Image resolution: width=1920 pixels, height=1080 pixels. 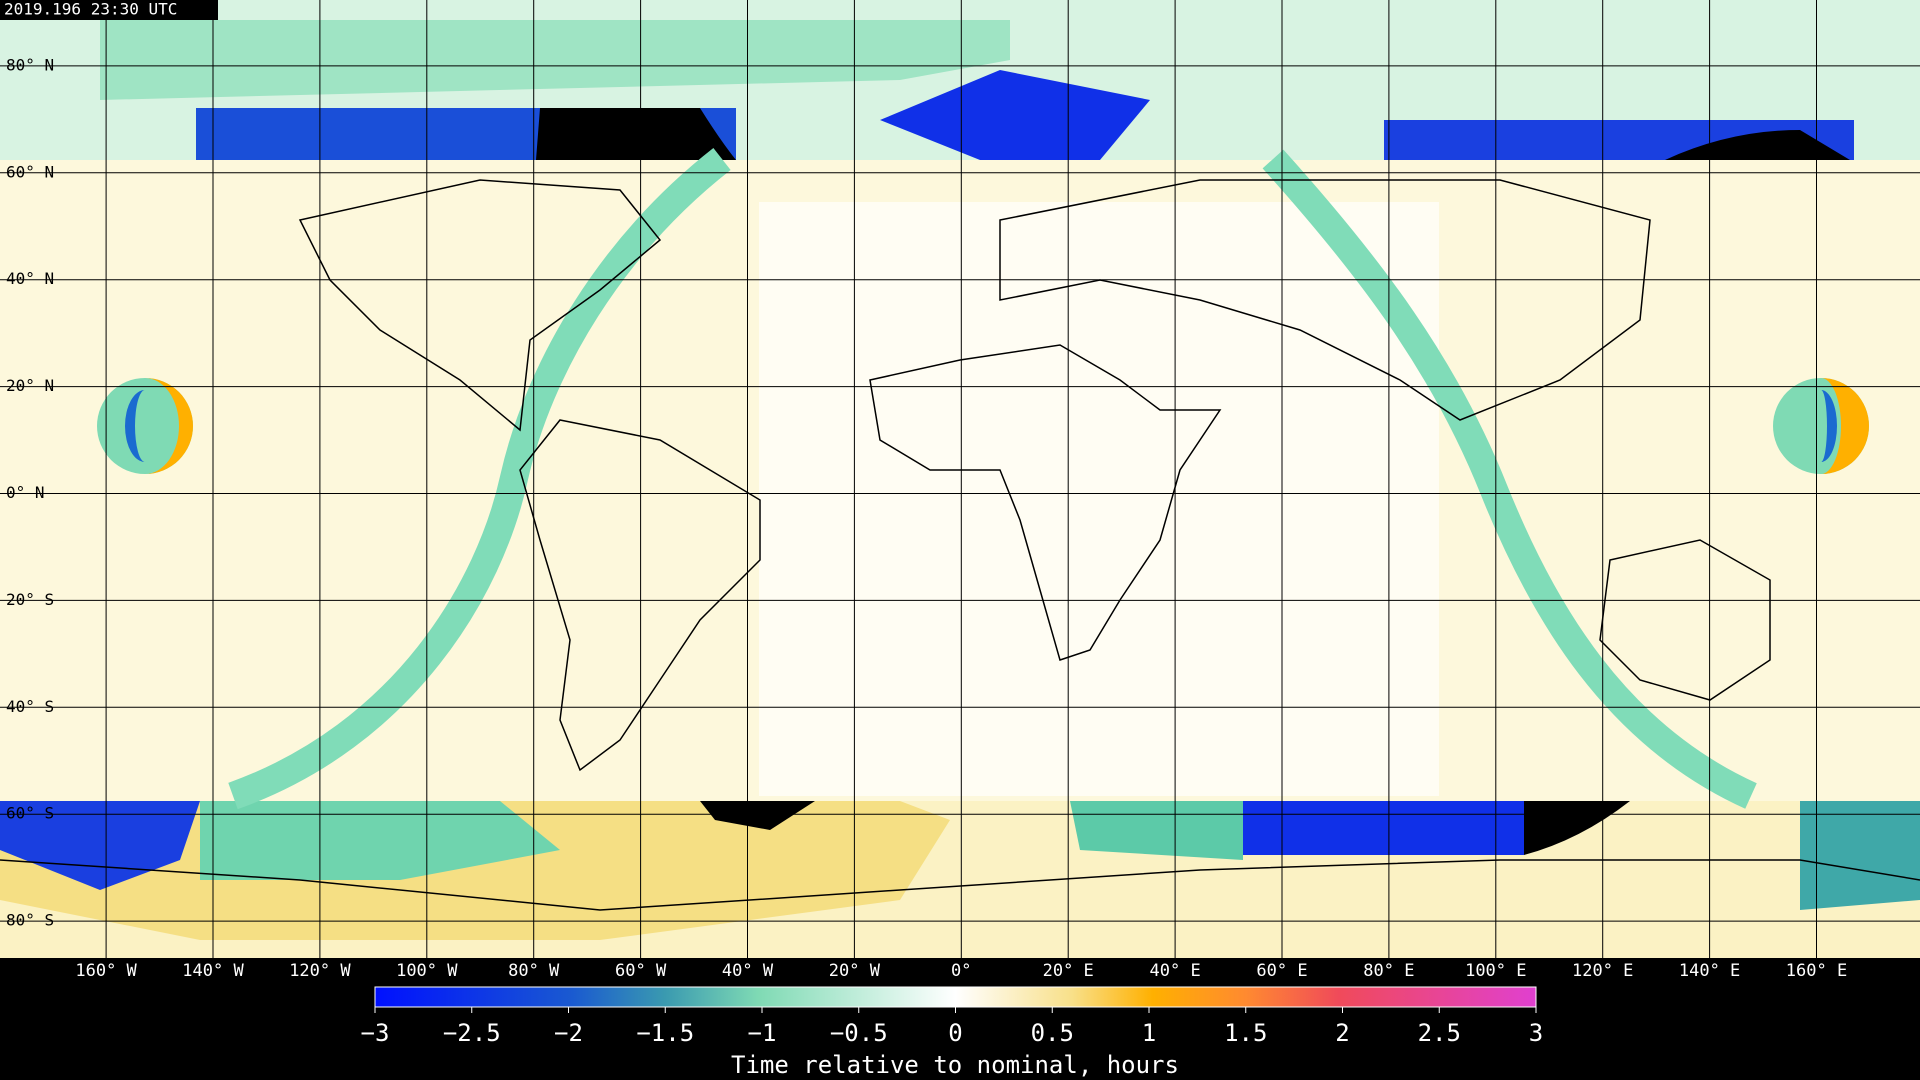 What do you see at coordinates (1602, 971) in the screenshot?
I see `lon-label: 120° E` at bounding box center [1602, 971].